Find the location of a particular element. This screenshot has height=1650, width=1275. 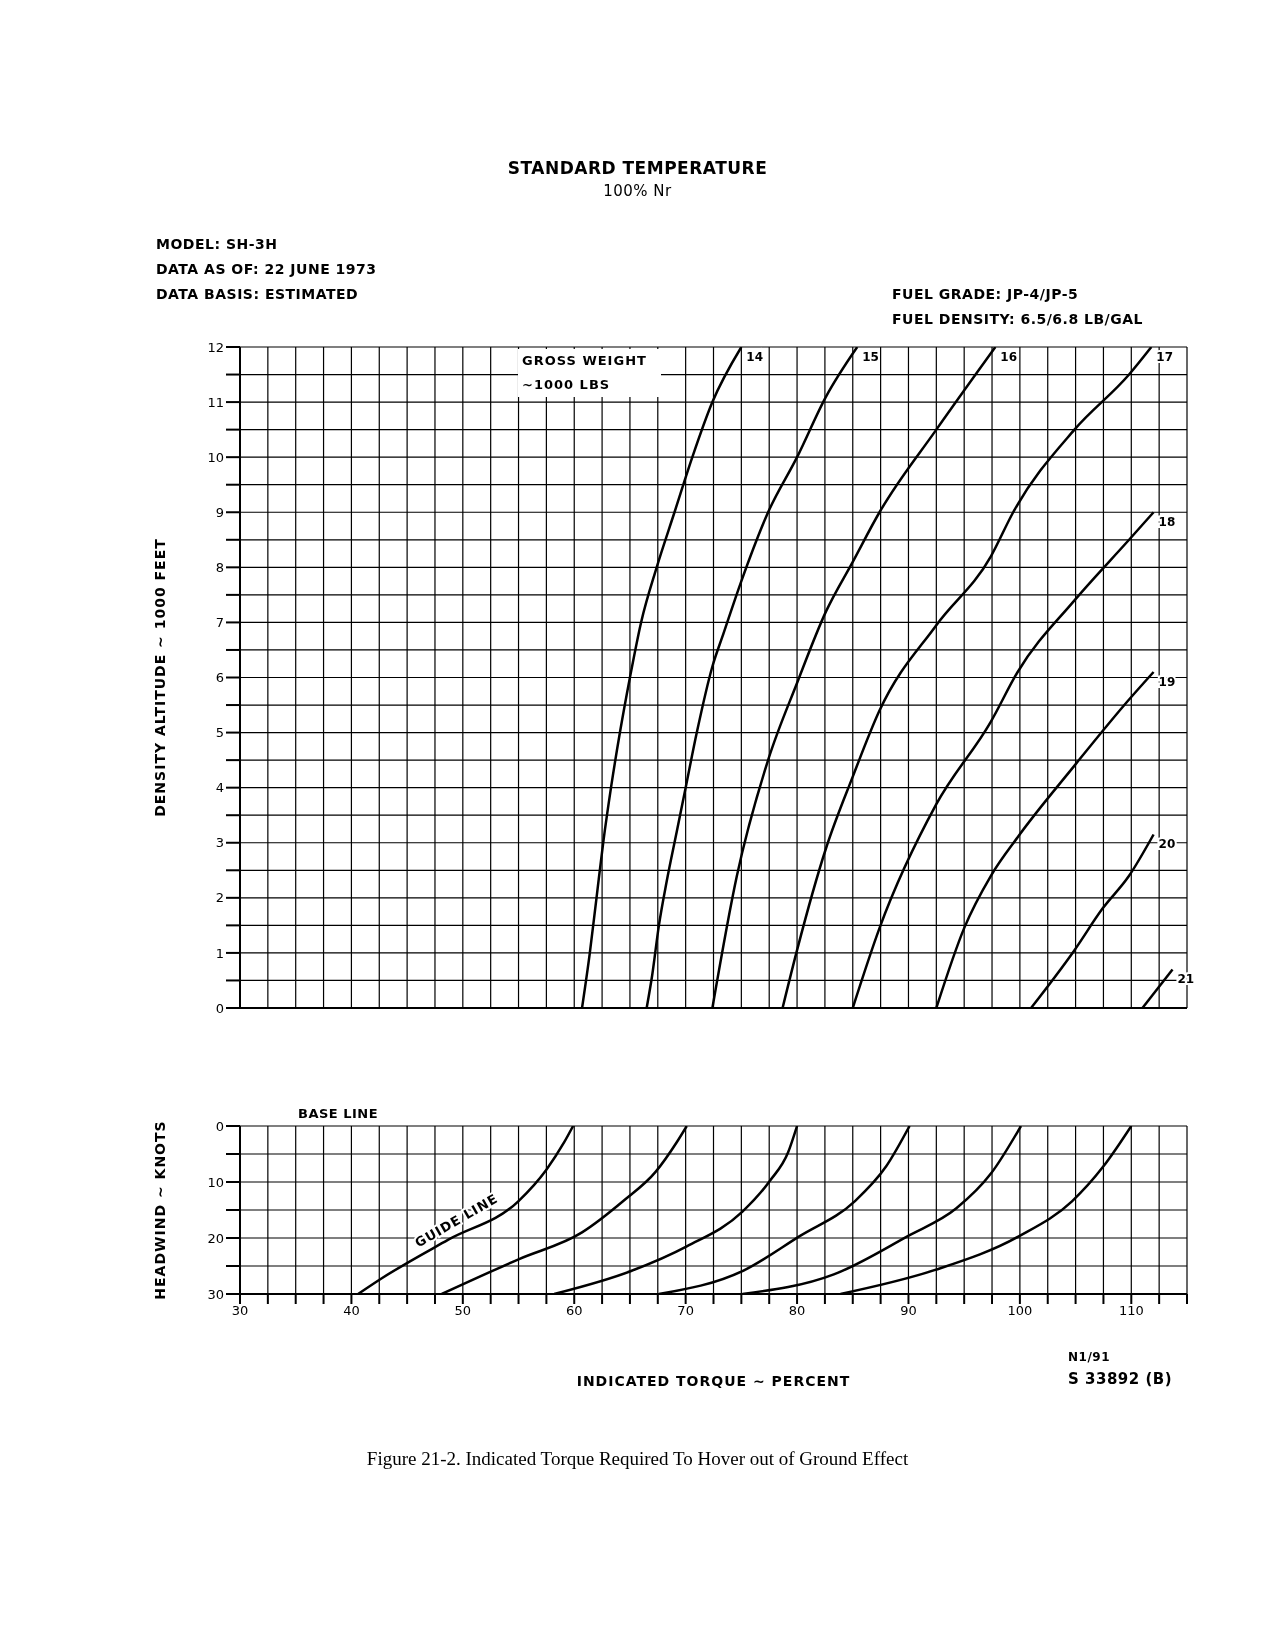

x-axis-title: INDICATED TORQUE ~ PERCENT is located at coordinates (713, 1381).